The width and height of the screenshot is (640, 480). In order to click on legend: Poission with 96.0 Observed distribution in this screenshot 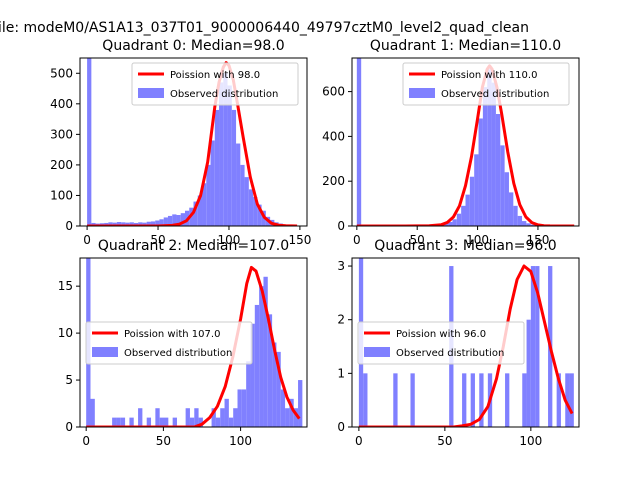, I will do `click(441, 343)`.